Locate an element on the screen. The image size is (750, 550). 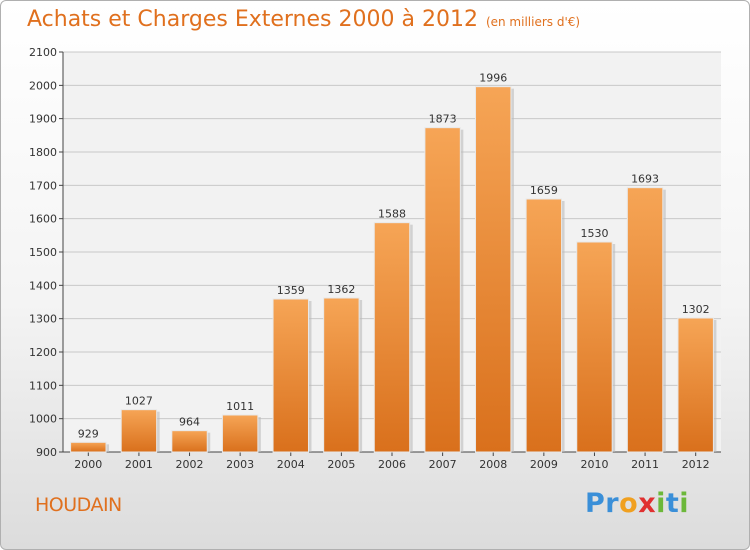
bar-2011 is located at coordinates (645, 320).